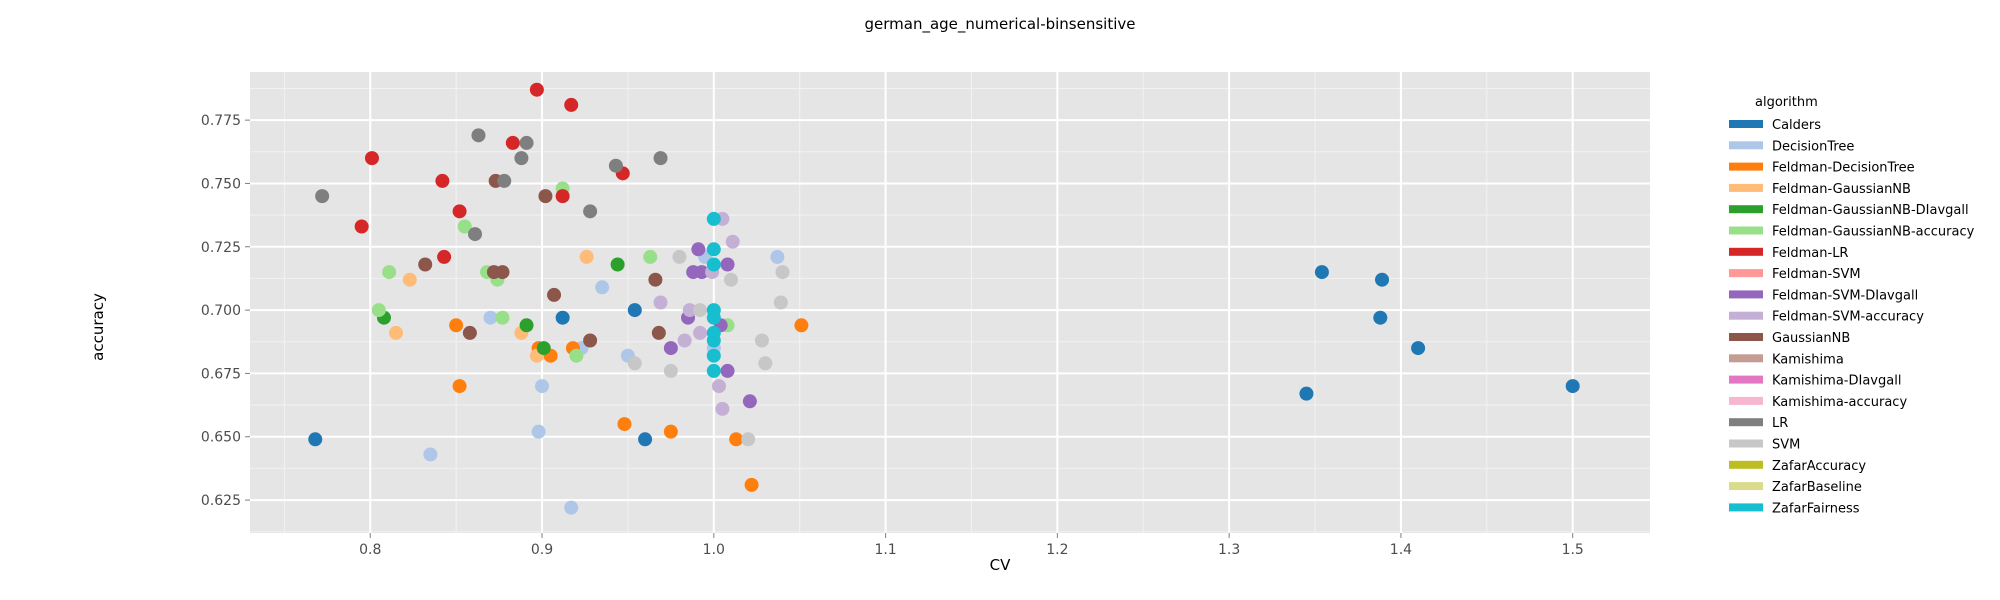 The height and width of the screenshot is (600, 2000). Describe the element at coordinates (1816, 508) in the screenshot. I see `legend-label: ZafarFairness` at that location.